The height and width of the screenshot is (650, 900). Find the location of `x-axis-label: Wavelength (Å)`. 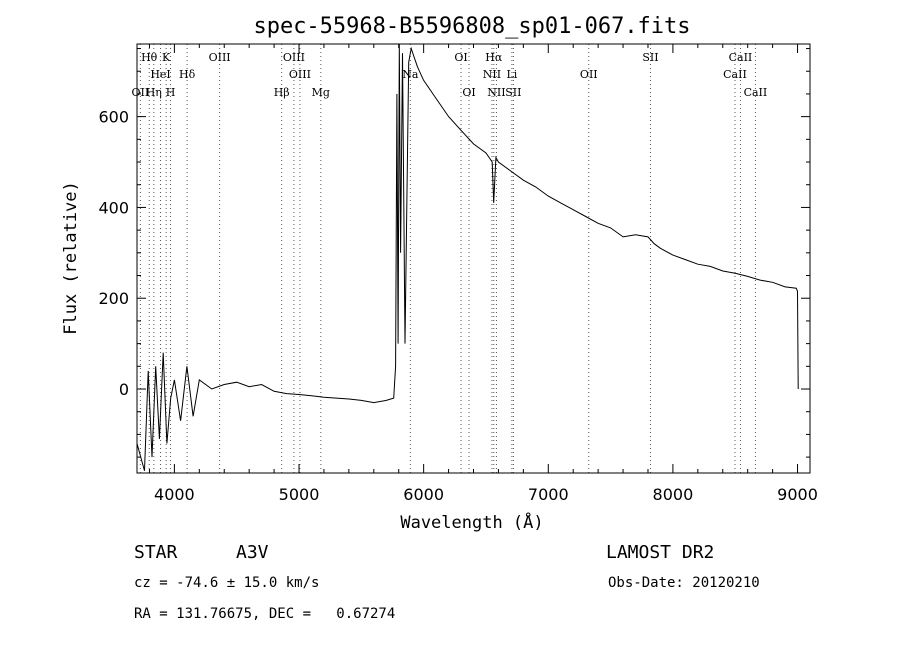

x-axis-label: Wavelength (Å) is located at coordinates (471, 522).